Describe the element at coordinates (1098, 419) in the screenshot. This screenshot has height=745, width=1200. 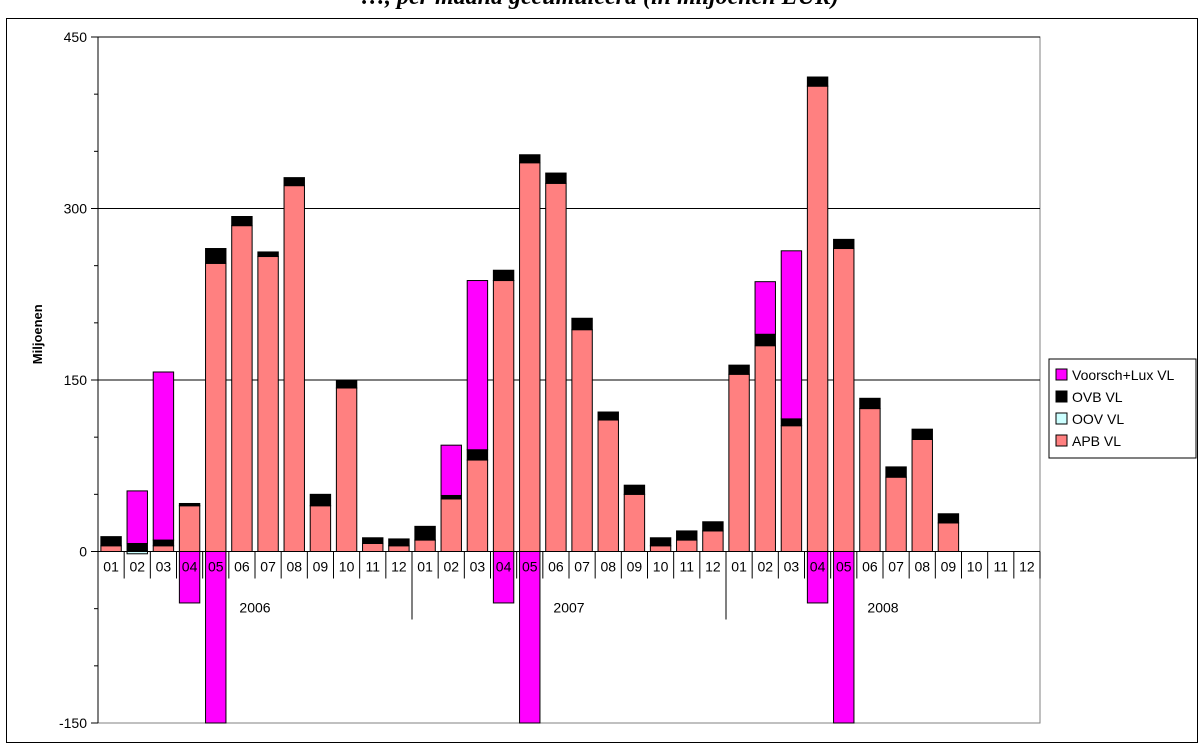
I see `legend-label: OOV VL` at that location.